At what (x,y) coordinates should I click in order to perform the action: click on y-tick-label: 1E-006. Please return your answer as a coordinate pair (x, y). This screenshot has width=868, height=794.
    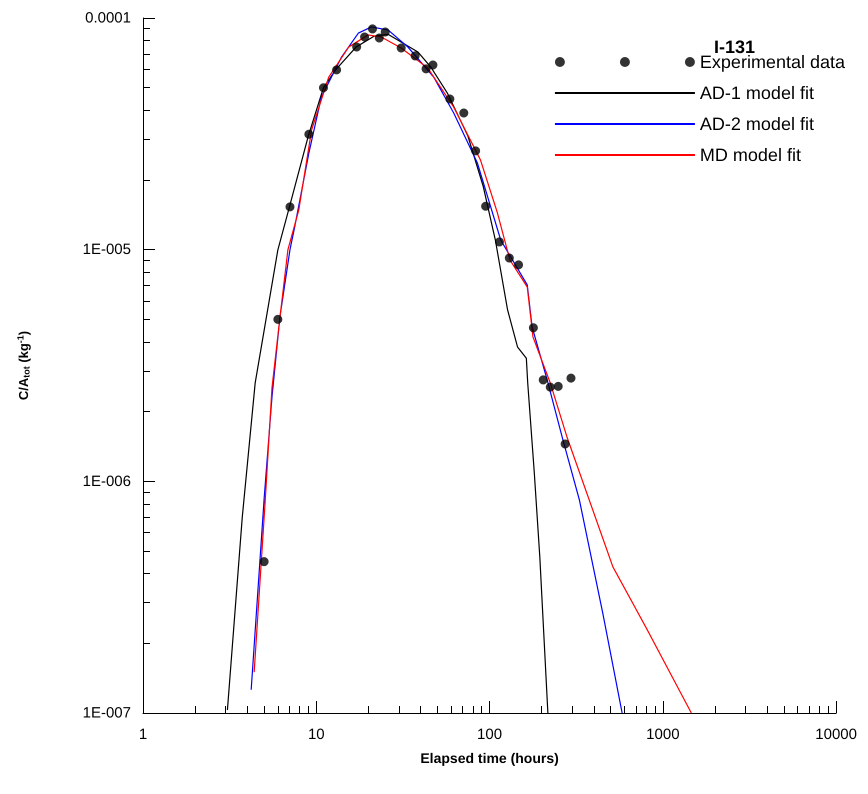
    Looking at the image, I should click on (106, 481).